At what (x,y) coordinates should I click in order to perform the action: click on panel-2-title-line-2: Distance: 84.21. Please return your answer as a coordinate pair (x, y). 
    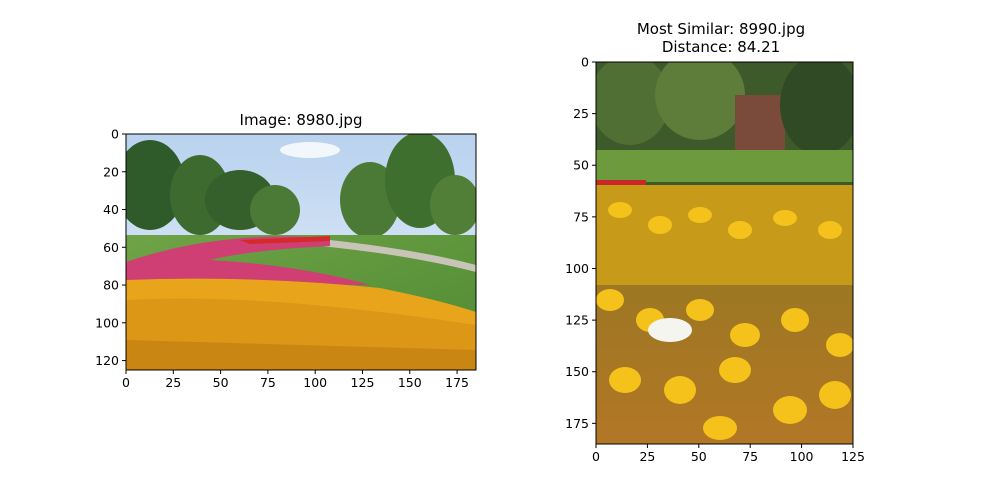
    Looking at the image, I should click on (721, 47).